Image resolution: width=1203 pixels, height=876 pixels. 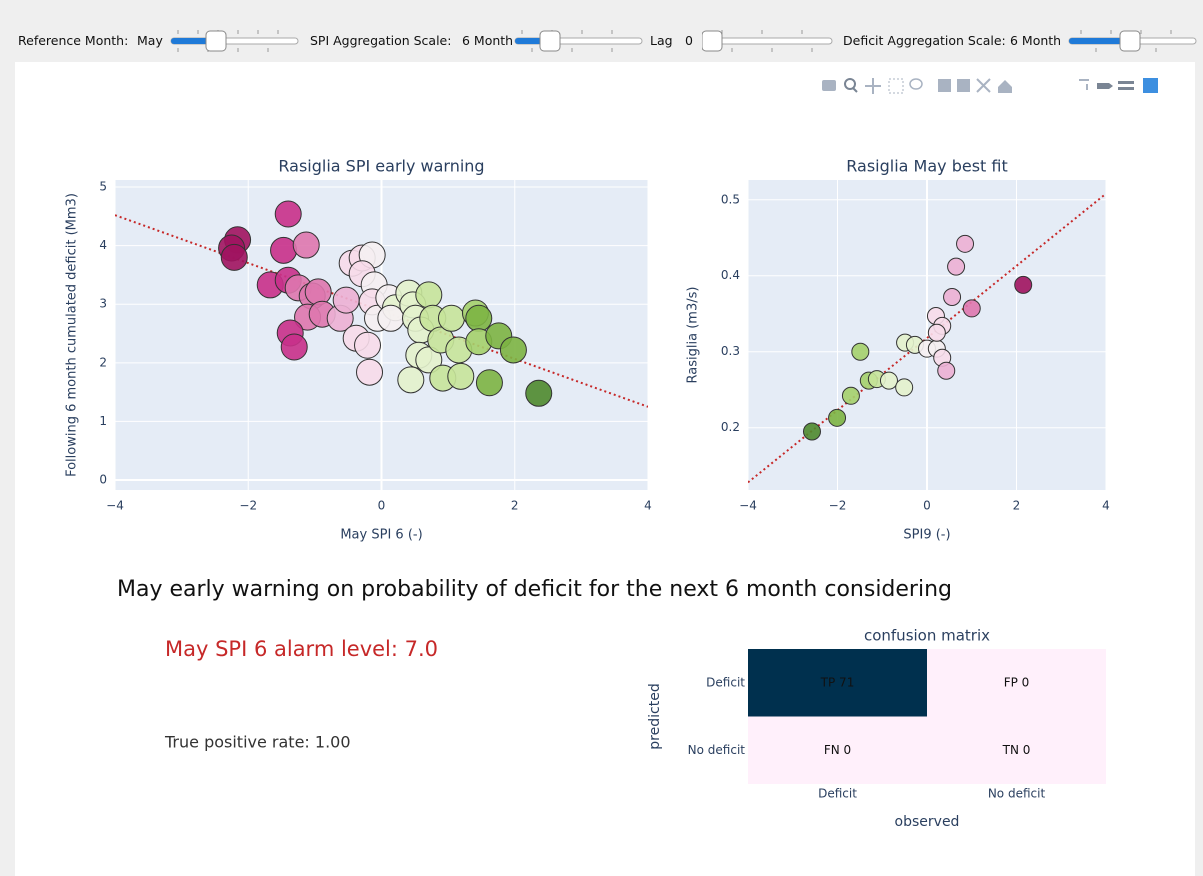 What do you see at coordinates (103, 421) in the screenshot?
I see `y-tick-label: 1` at bounding box center [103, 421].